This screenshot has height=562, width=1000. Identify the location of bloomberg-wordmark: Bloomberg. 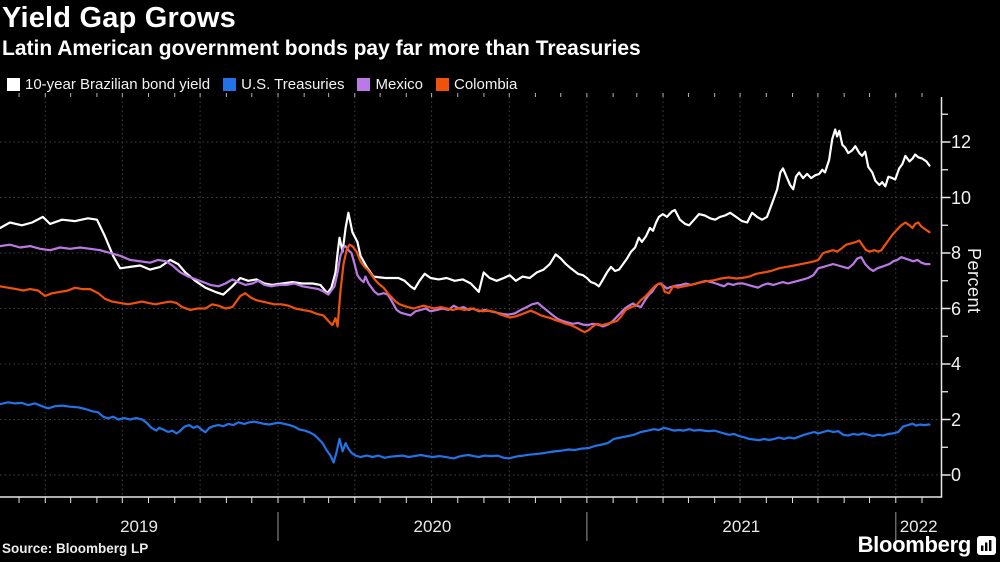
(914, 544).